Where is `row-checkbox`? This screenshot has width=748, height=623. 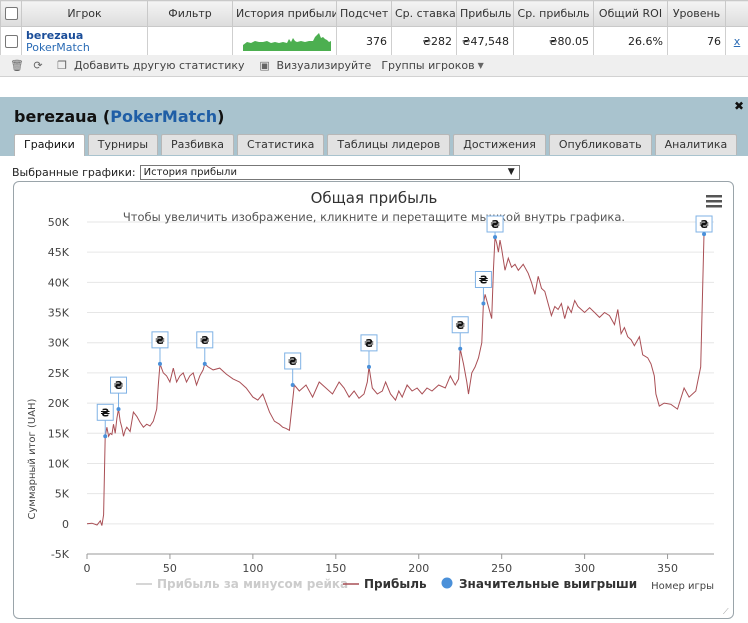 row-checkbox is located at coordinates (11, 42).